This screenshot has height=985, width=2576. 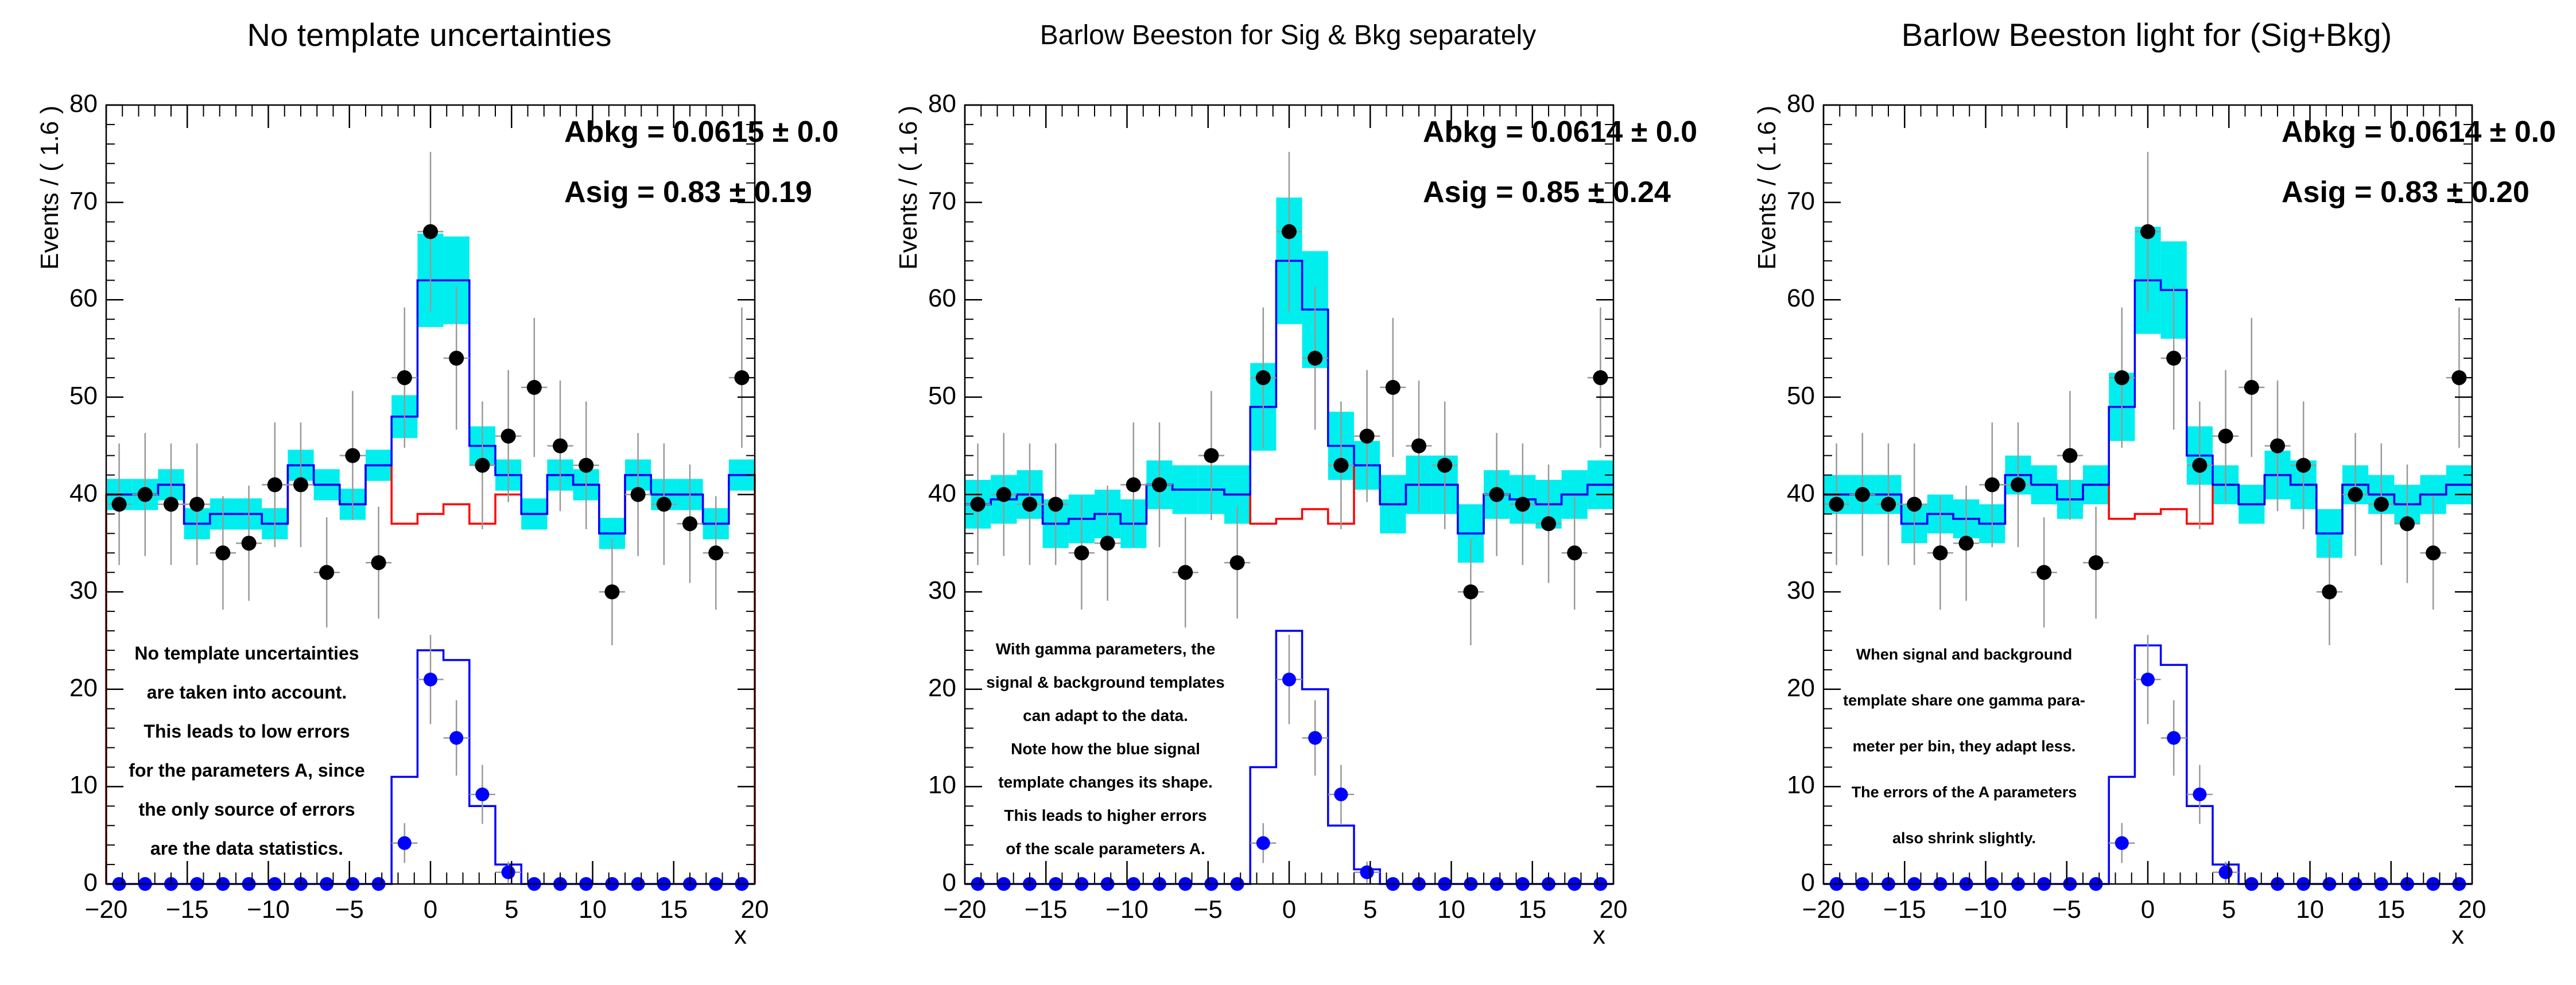 I want to click on note-line: With gamma parameters, the, so click(x=1105, y=649).